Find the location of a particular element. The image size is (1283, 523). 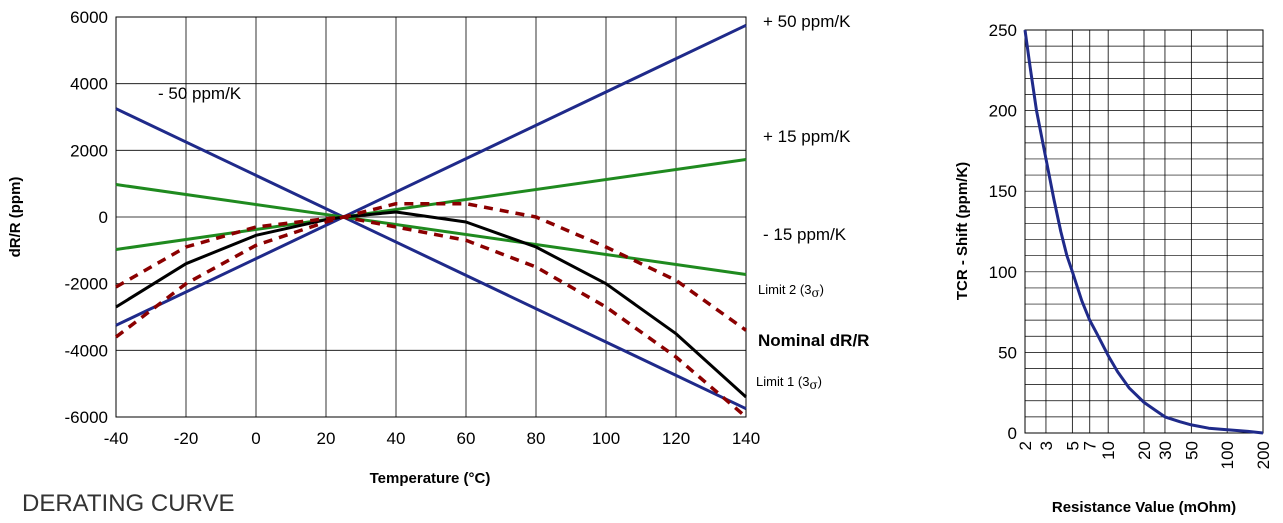

right-x-tick-7: 50 is located at coordinates (1191, 450).